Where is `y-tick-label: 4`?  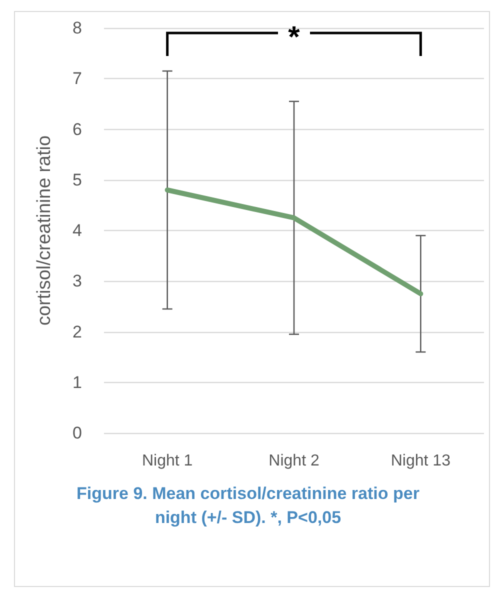
y-tick-label: 4 is located at coordinates (77, 230).